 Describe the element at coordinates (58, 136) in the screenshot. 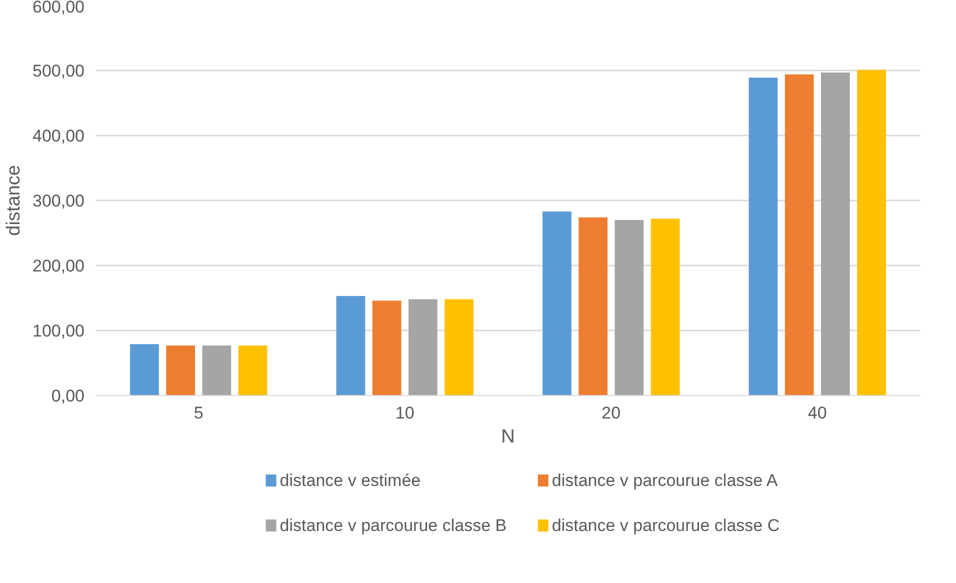

I see `y-tick-label: 400,00` at that location.